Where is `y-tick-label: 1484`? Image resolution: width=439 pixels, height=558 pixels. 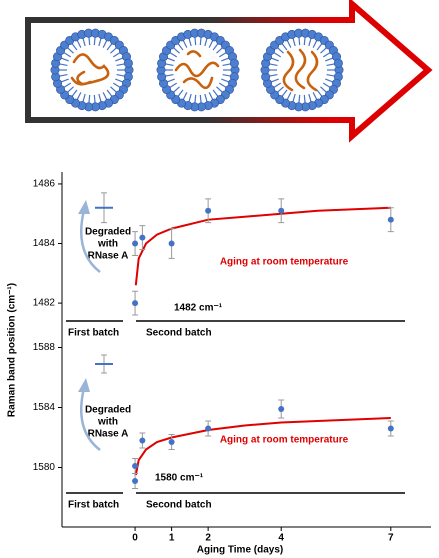
y-tick-label: 1484 is located at coordinates (44, 243).